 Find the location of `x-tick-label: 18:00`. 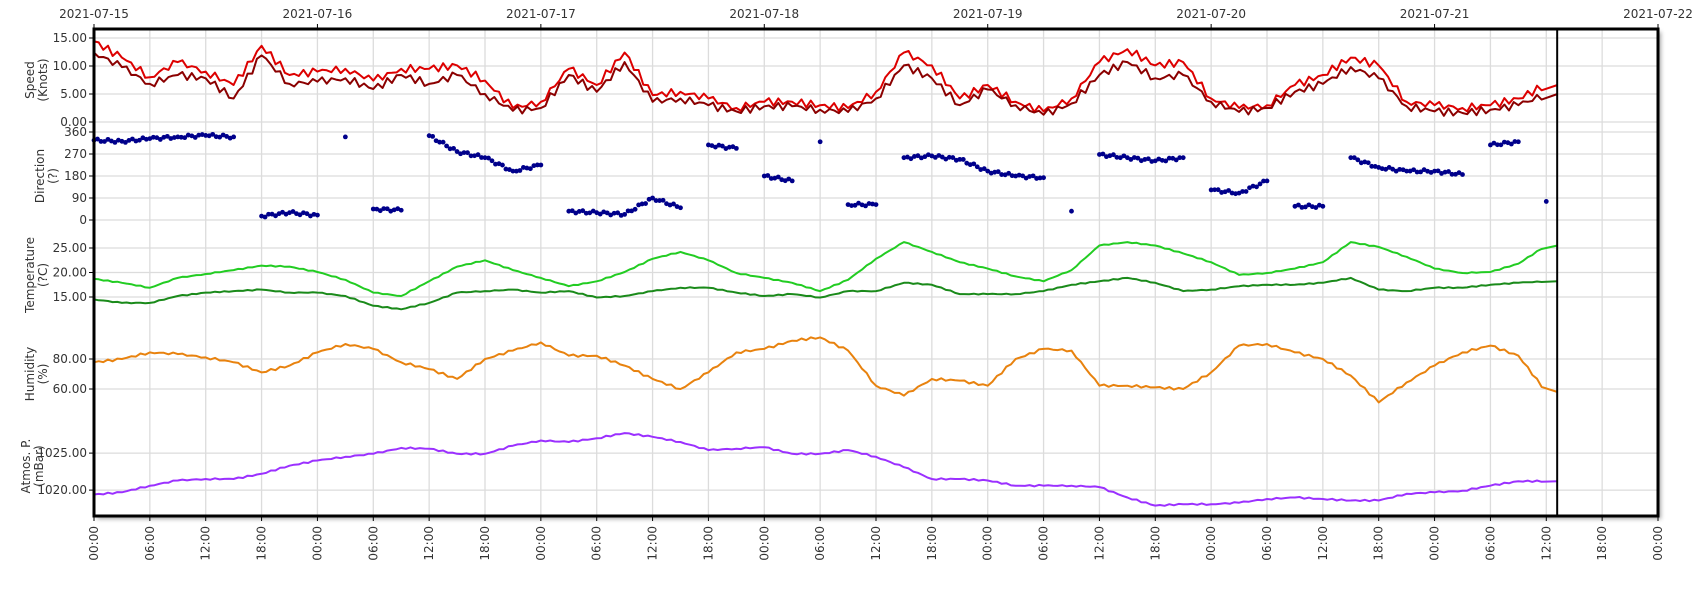

x-tick-label: 18:00 is located at coordinates (485, 543).